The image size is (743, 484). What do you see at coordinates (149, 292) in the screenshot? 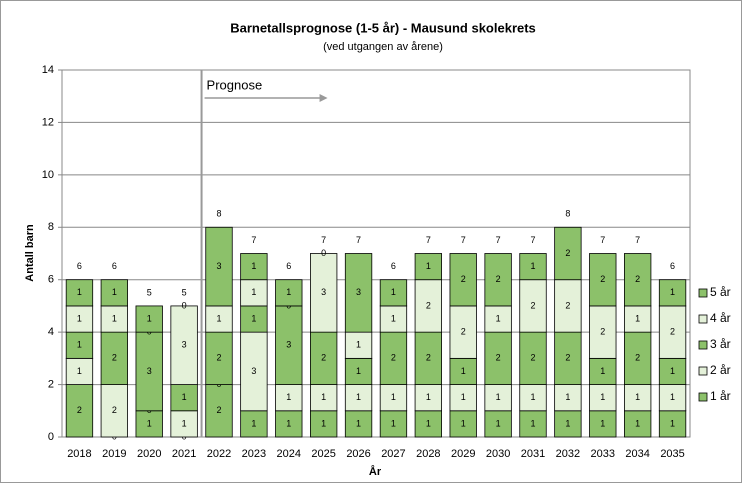
I see `total-label: 5` at bounding box center [149, 292].